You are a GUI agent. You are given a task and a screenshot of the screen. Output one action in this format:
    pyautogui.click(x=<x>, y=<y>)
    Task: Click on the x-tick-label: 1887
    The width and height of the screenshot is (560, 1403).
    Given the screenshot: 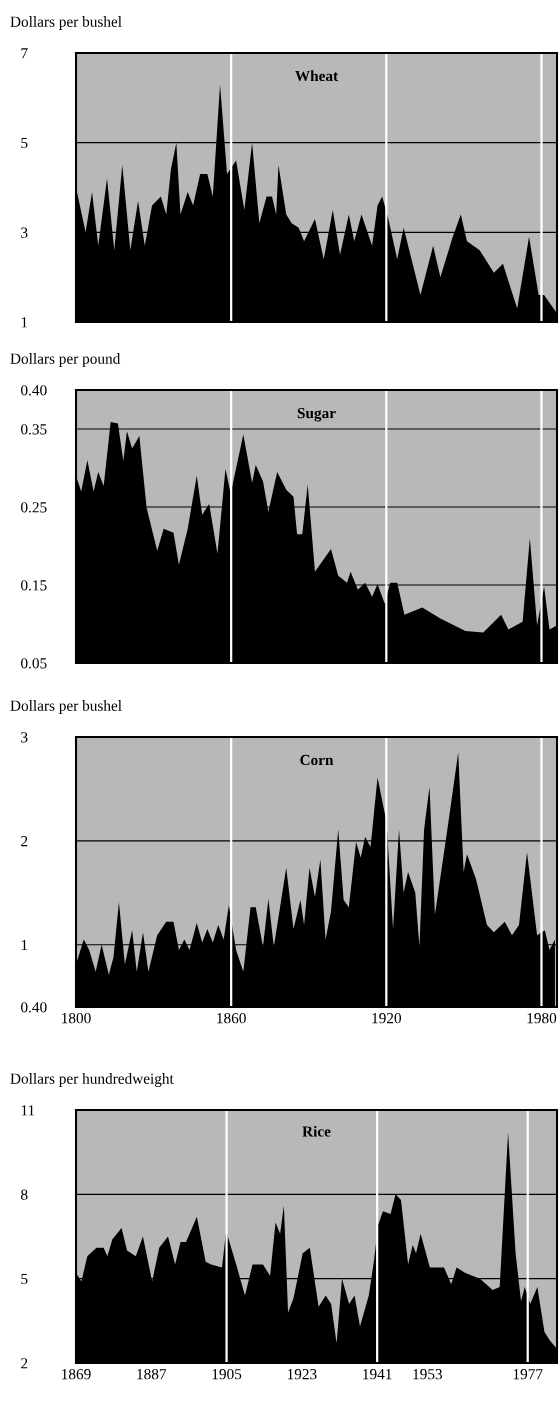 What is the action you would take?
    pyautogui.click(x=152, y=1374)
    